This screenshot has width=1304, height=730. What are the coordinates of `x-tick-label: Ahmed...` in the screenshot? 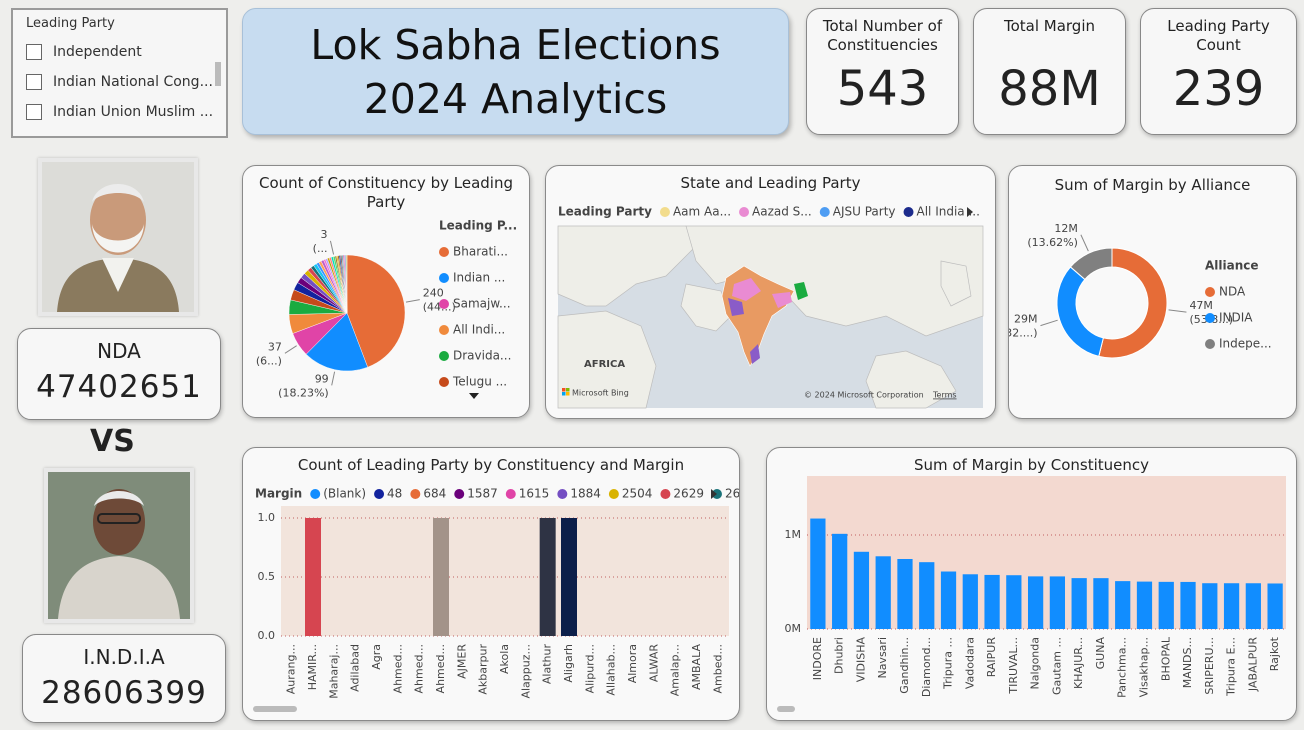 It's located at (397, 668).